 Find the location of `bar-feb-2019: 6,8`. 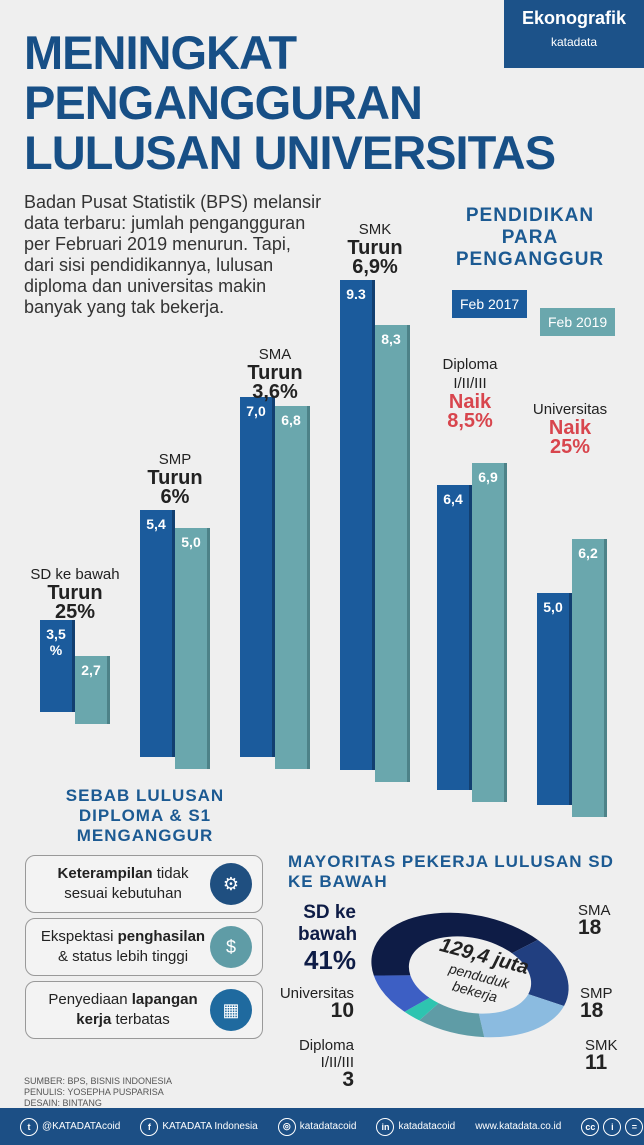

bar-feb-2019: 6,8 is located at coordinates (291, 587).